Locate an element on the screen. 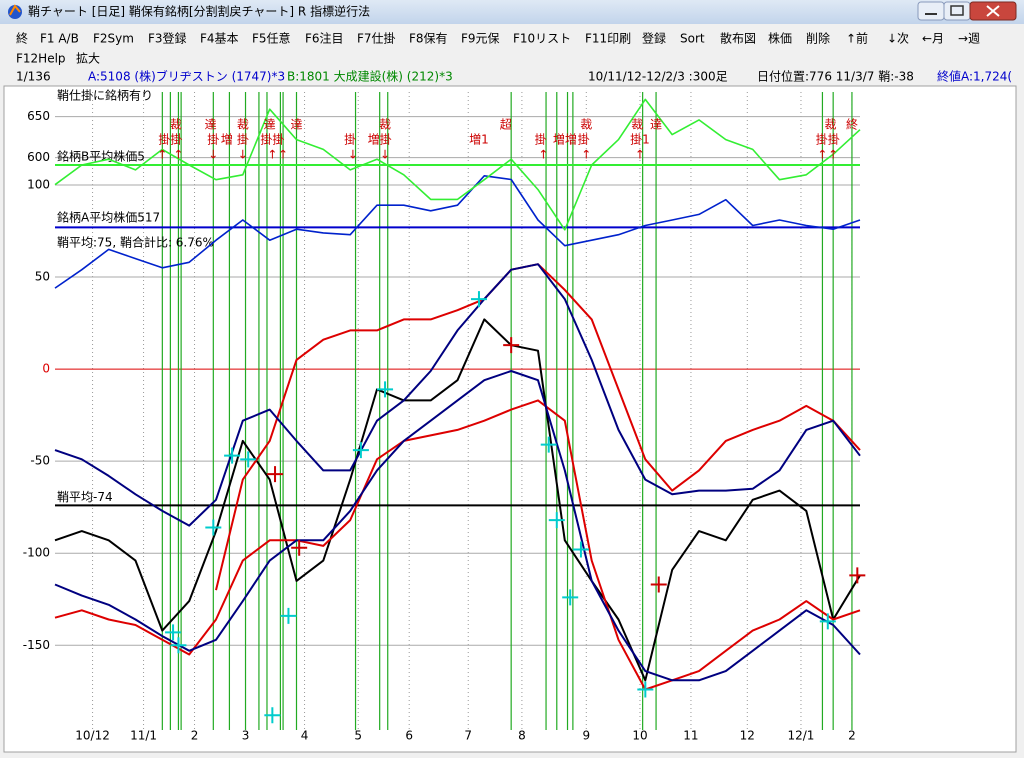 This screenshot has width=1024, height=758. x-tick-label: 3 is located at coordinates (246, 736).